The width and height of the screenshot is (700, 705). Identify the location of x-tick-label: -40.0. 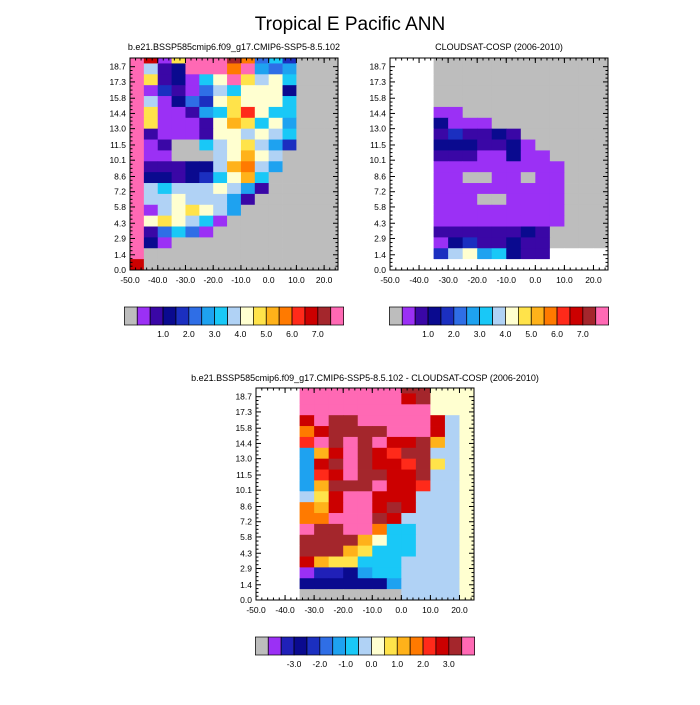
(285, 610).